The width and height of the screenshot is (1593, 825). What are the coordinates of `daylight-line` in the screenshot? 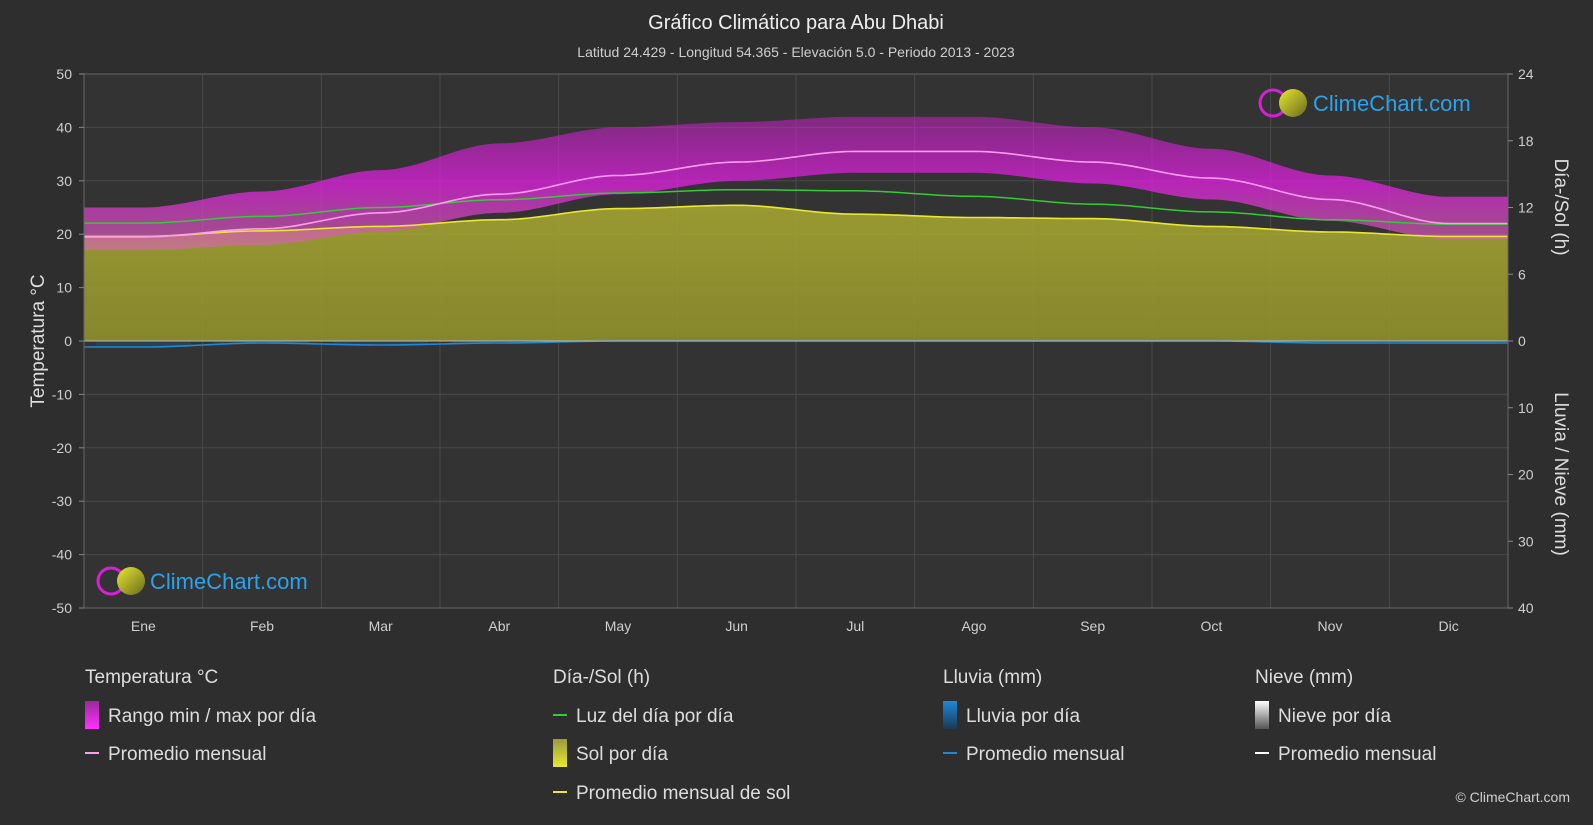 It's located at (796, 206).